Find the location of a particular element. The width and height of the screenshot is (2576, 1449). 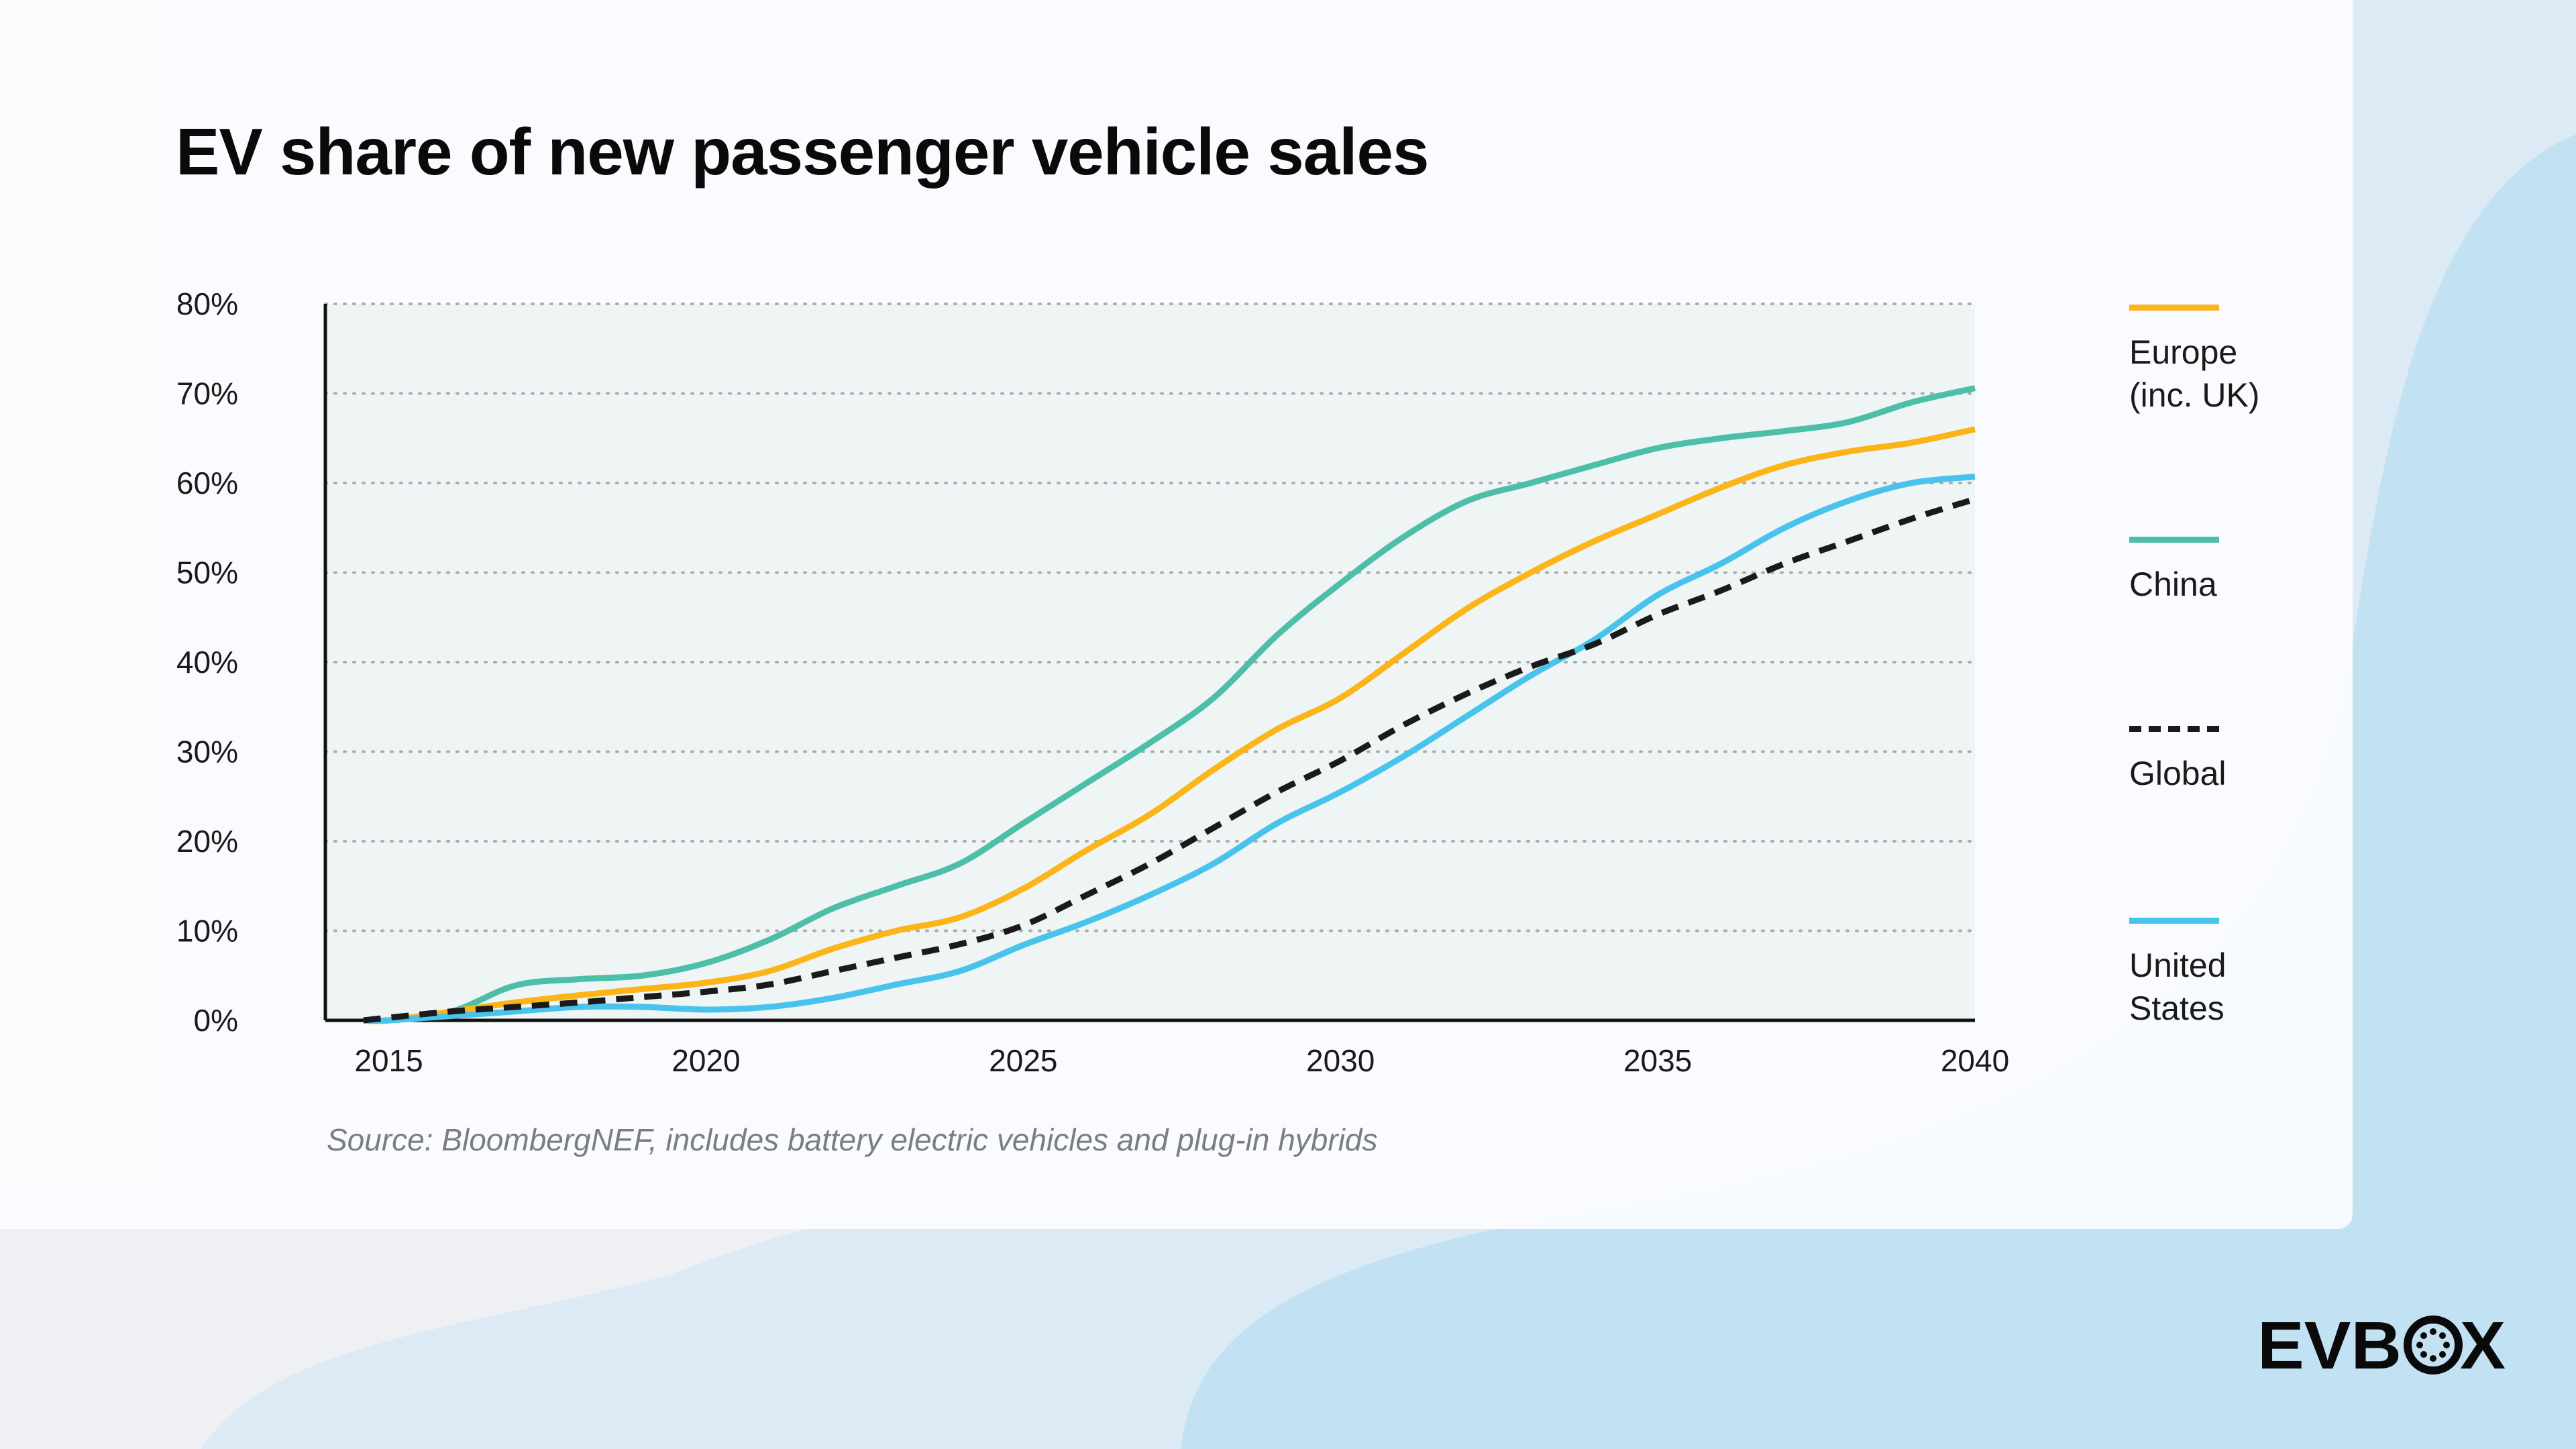

y-tick-label: 10% is located at coordinates (207, 931).